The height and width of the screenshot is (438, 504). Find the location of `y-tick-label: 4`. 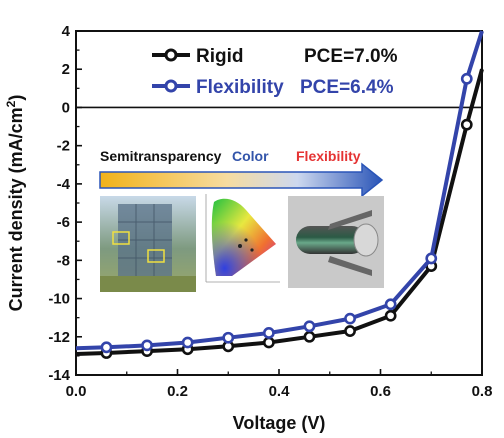

y-tick-label: 4 is located at coordinates (66, 31).